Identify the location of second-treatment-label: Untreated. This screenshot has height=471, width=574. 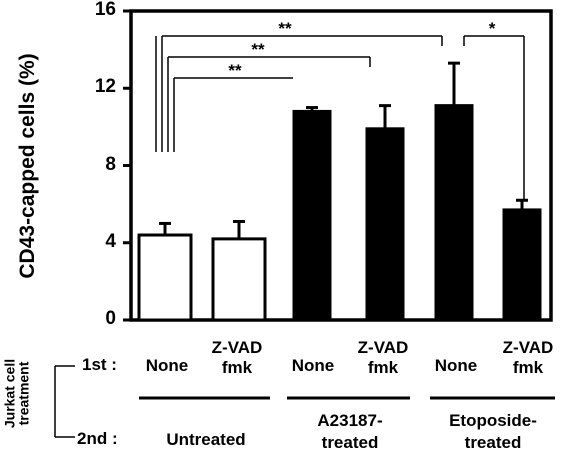
(206, 440).